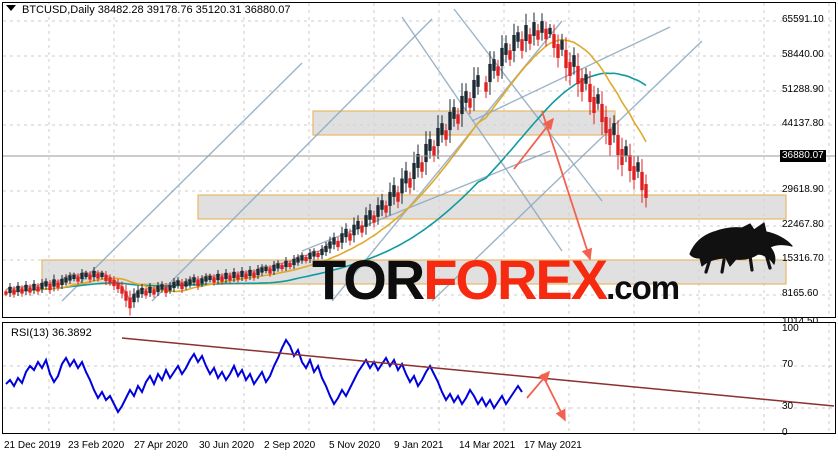  What do you see at coordinates (785, 432) in the screenshot?
I see `rsi-axis-tick: 0` at bounding box center [785, 432].